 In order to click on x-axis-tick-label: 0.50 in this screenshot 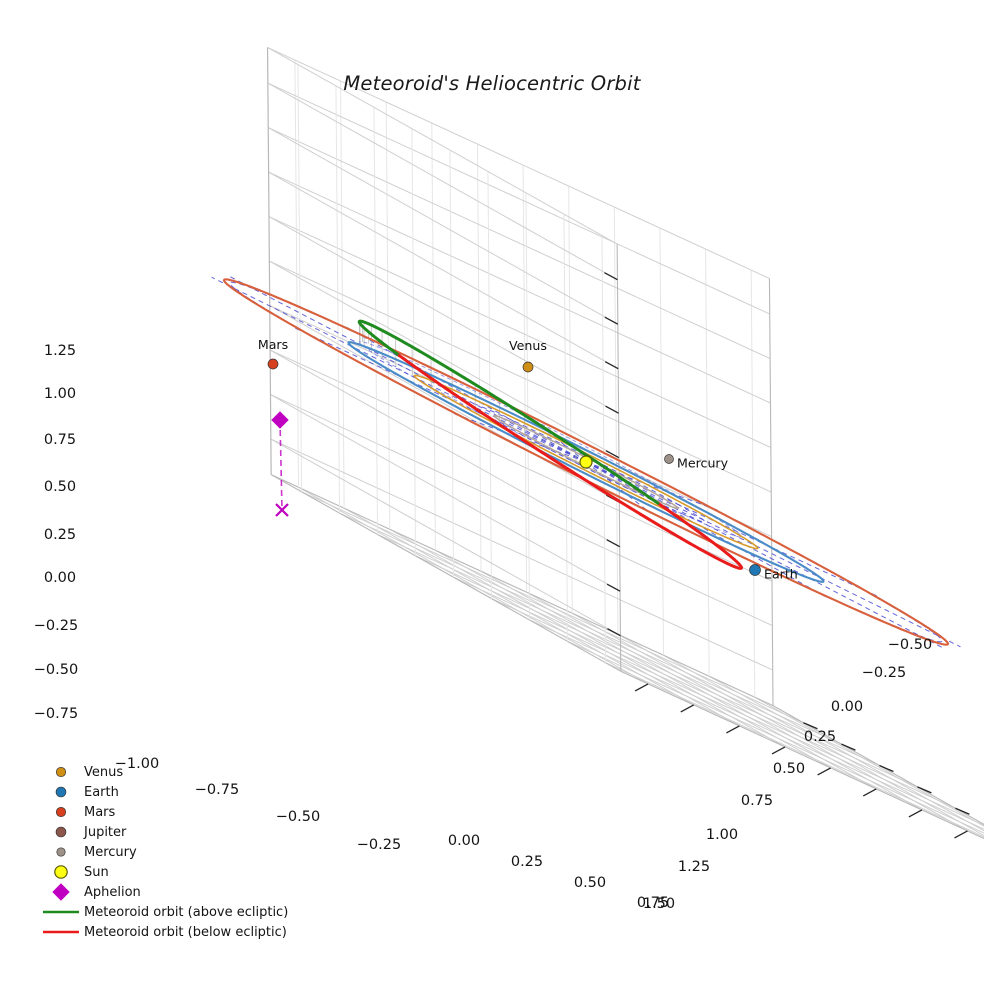, I will do `click(590, 883)`.